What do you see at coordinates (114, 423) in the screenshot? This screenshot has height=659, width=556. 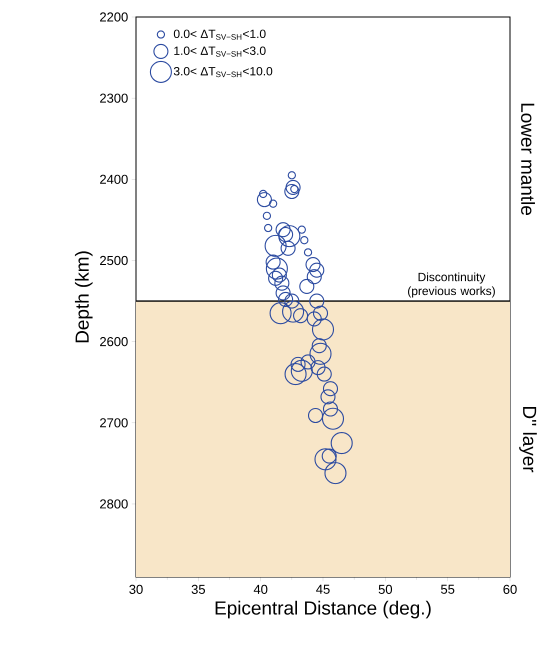 I see `y-tick-label: 2700` at bounding box center [114, 423].